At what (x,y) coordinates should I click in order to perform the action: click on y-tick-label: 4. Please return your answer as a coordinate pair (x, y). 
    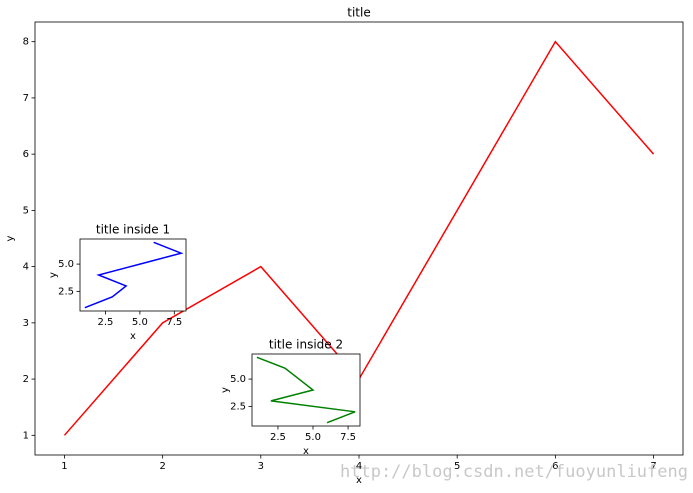
    Looking at the image, I should click on (26, 267).